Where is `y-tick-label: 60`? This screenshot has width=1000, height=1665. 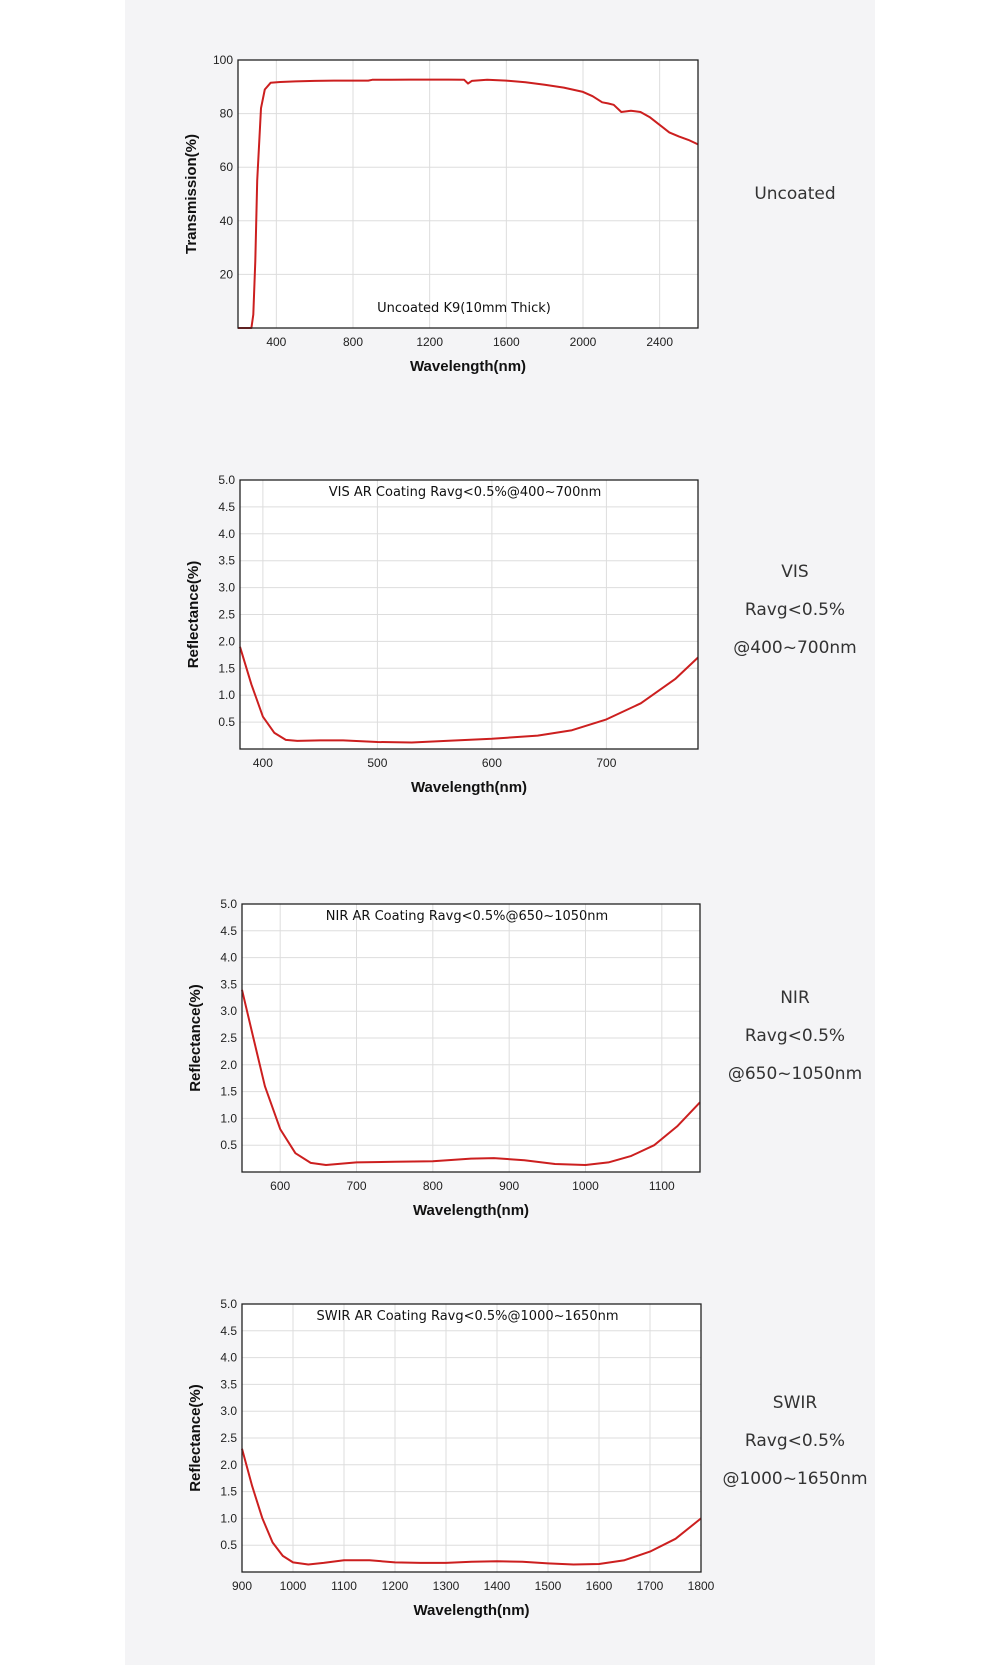
y-tick-label: 60 is located at coordinates (227, 167).